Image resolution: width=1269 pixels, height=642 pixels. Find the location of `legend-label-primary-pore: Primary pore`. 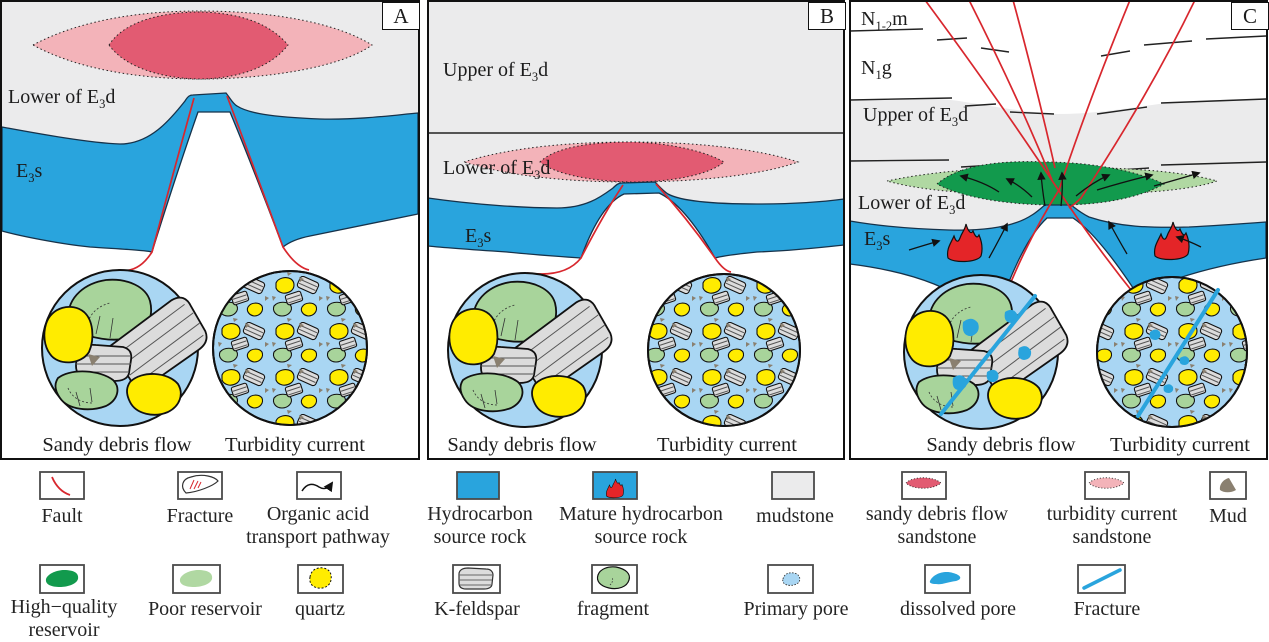

legend-label-primary-pore: Primary pore is located at coordinates (796, 609).